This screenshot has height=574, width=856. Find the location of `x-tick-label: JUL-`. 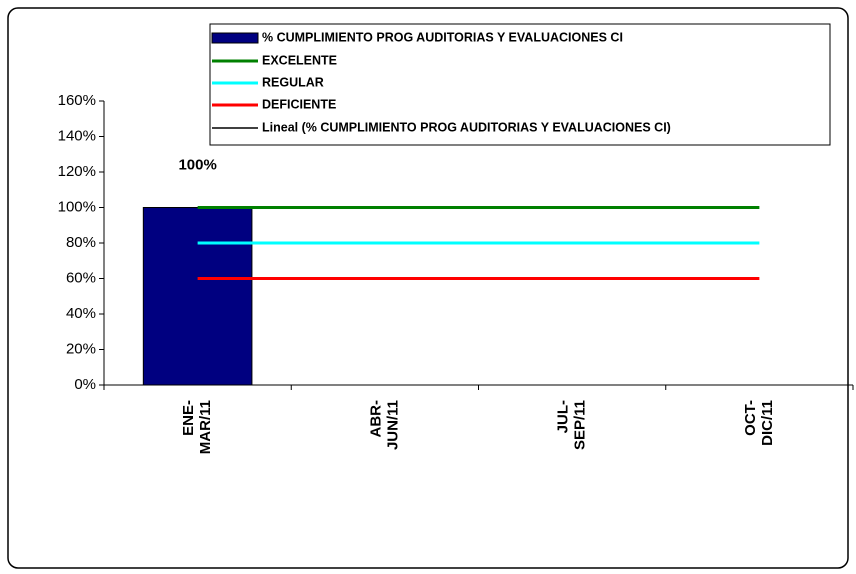

x-tick-label: JUL- is located at coordinates (563, 416).